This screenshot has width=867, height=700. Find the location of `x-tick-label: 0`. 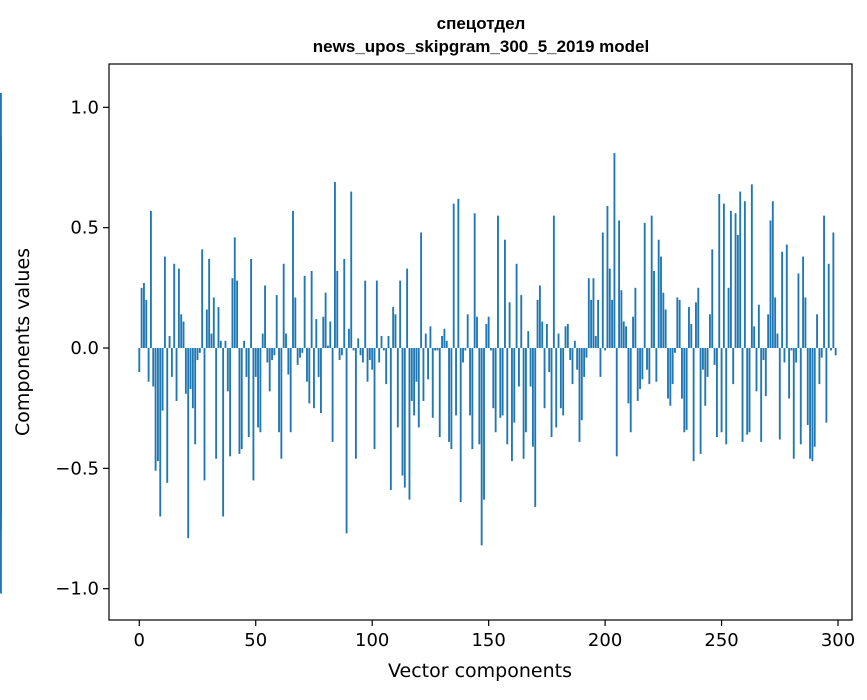

x-tick-label: 0 is located at coordinates (139, 640).